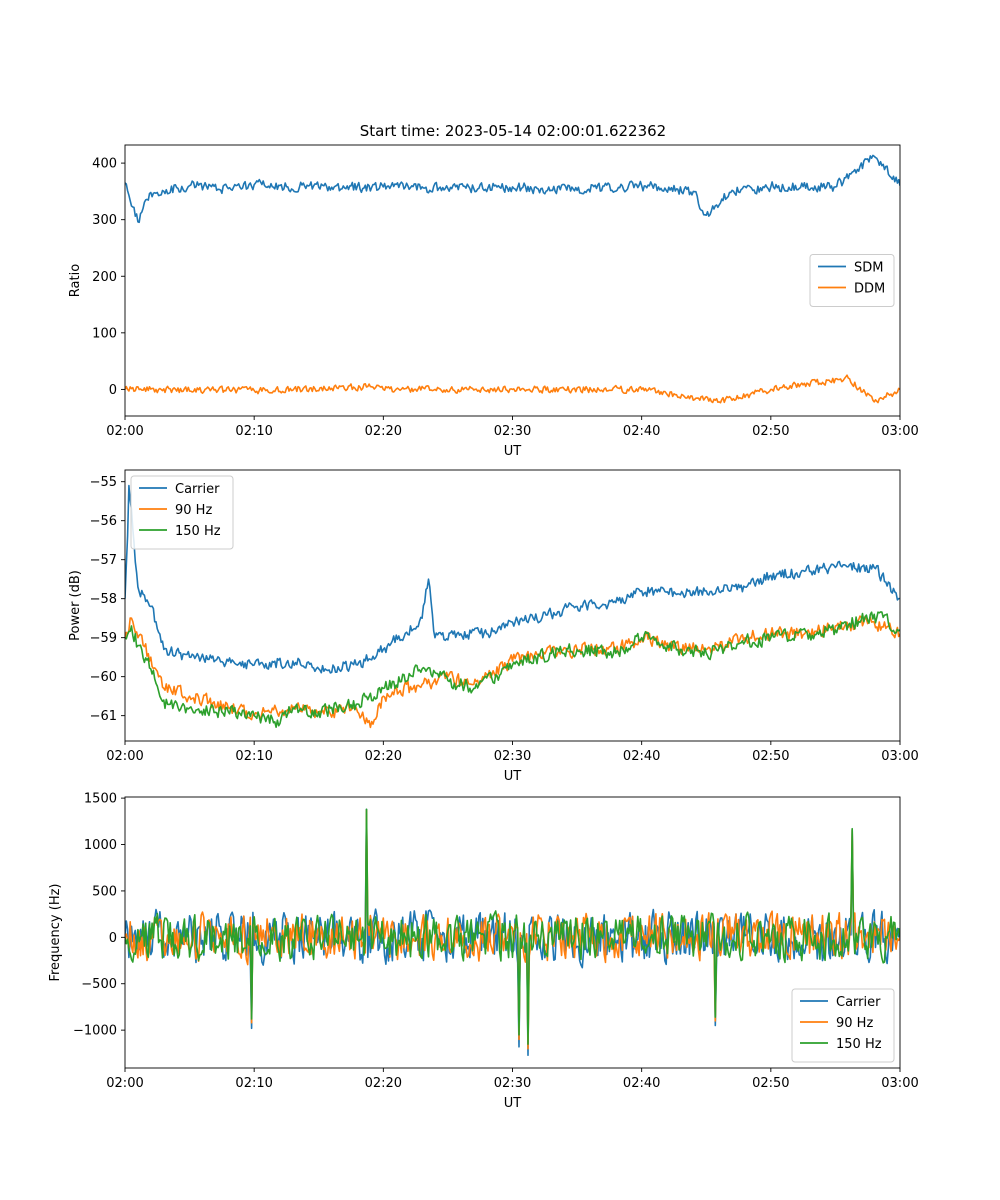  I want to click on series-line-150-hz, so click(512, 669).